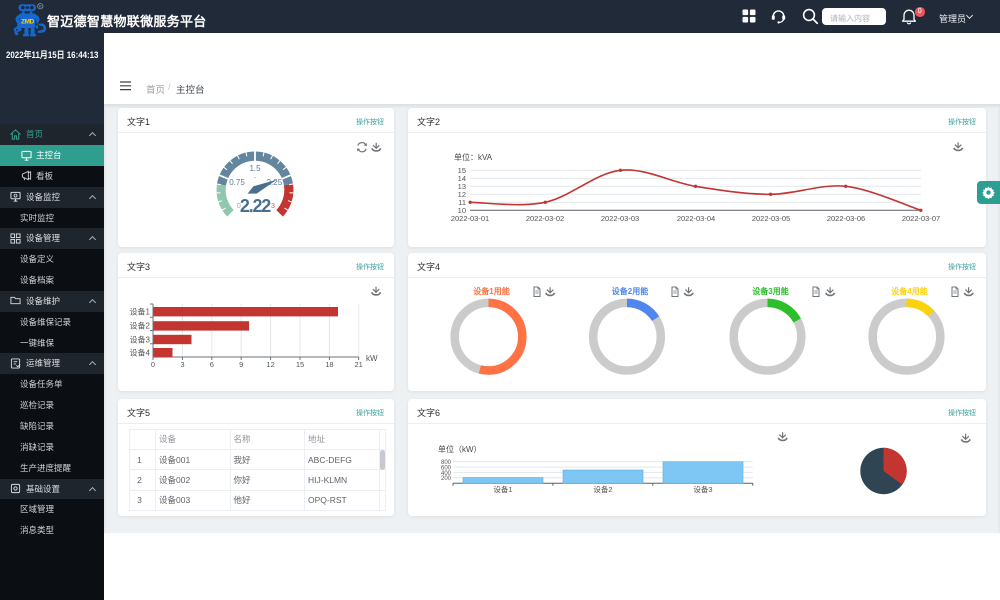 The height and width of the screenshot is (600, 1000). I want to click on svg-text: 2022-03-01, so click(470, 218).